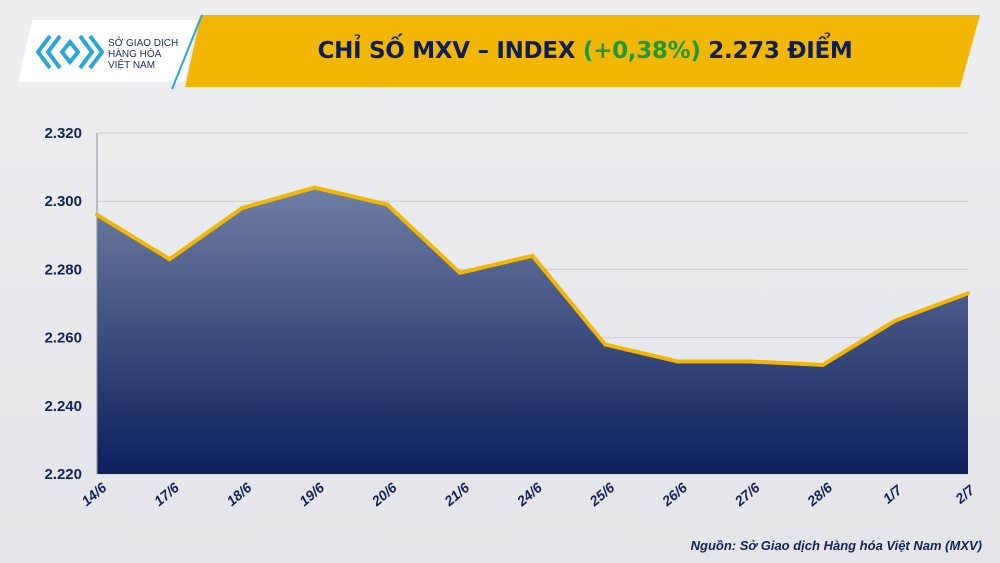 The height and width of the screenshot is (563, 1000). Describe the element at coordinates (602, 494) in the screenshot. I see `x-tick-label: 25/6` at that location.